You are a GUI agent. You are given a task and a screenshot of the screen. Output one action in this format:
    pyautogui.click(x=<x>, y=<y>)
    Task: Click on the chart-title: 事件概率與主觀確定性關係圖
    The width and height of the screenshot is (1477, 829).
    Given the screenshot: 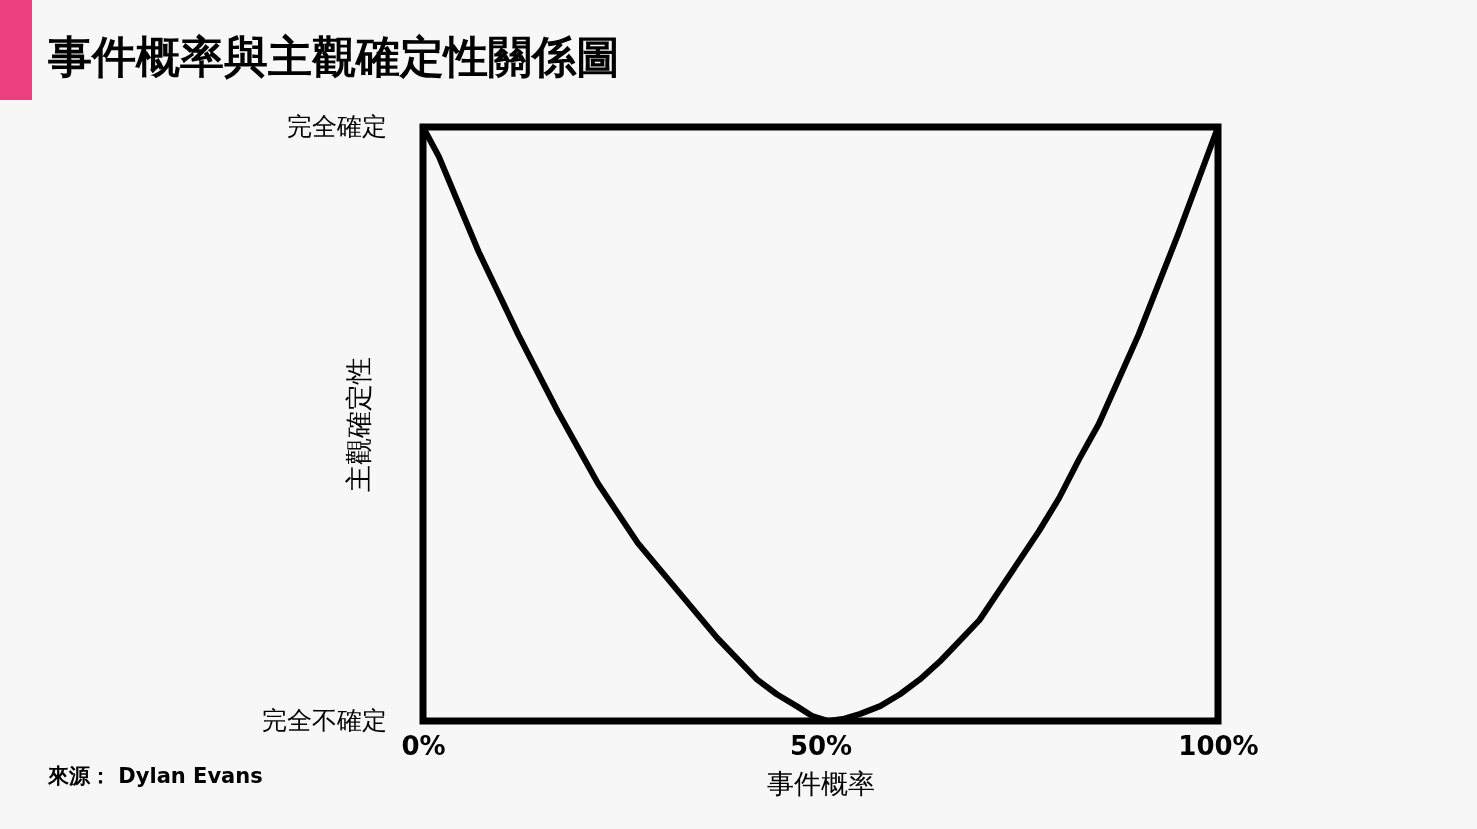 What is the action you would take?
    pyautogui.click(x=334, y=57)
    